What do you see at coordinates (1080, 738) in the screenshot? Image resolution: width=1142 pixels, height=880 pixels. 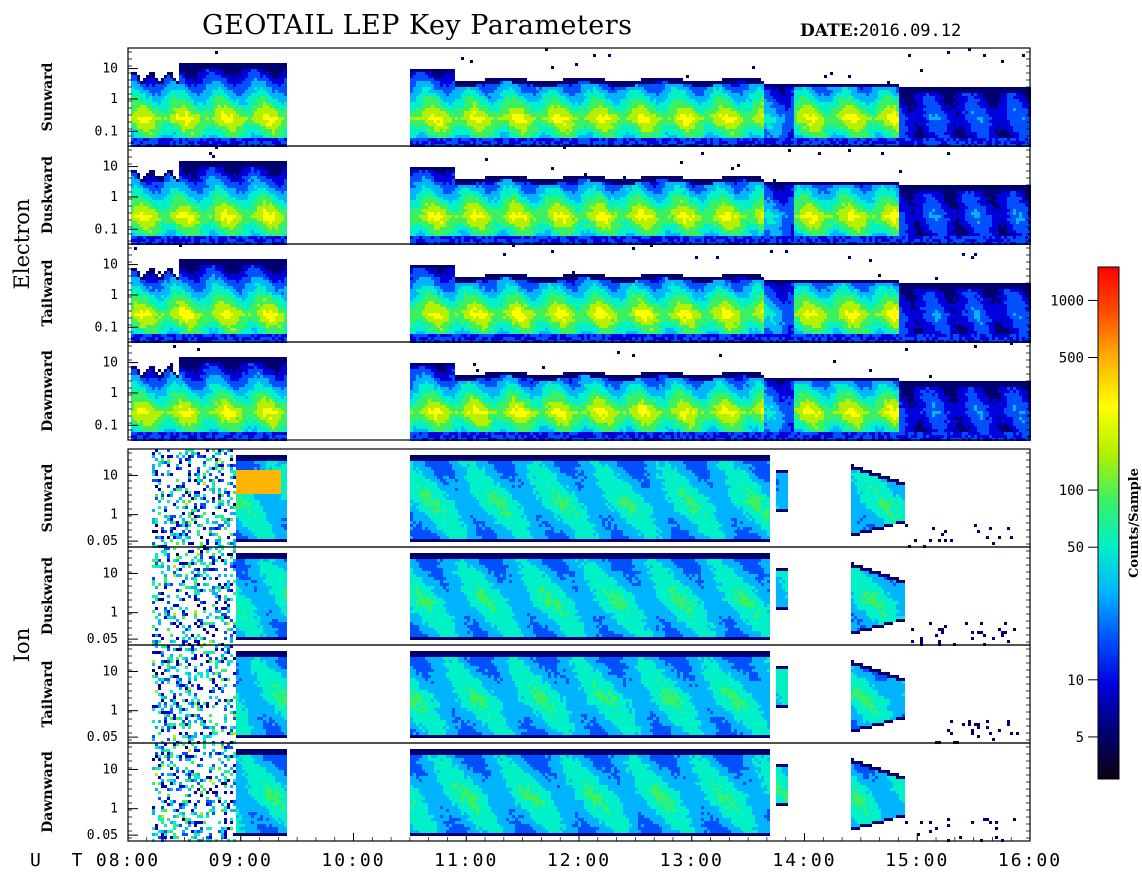 I see `colorbar-tick-label: 5` at bounding box center [1080, 738].